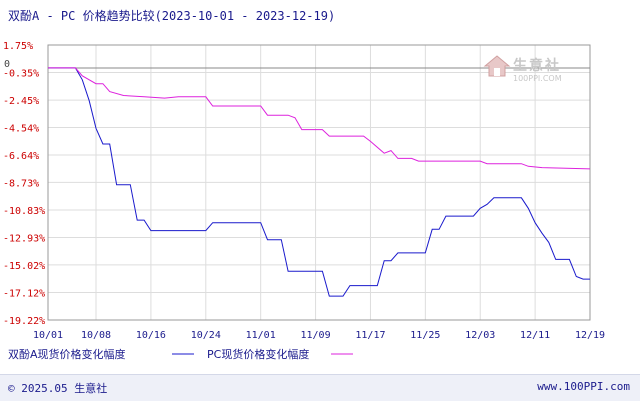 The height and width of the screenshot is (401, 640). Describe the element at coordinates (151, 335) in the screenshot. I see `x-tick-label: 10/16` at that location.